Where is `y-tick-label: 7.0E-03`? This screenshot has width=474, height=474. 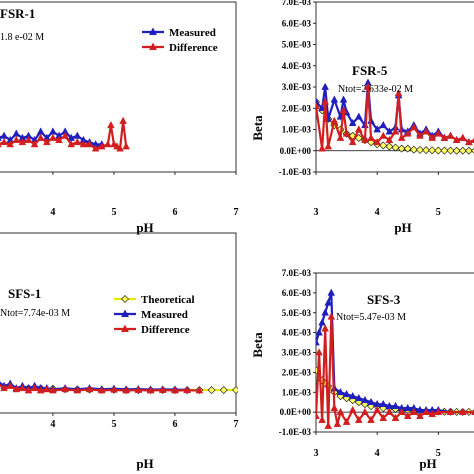 y-tick-label: 7.0E-03 is located at coordinates (297, 273).